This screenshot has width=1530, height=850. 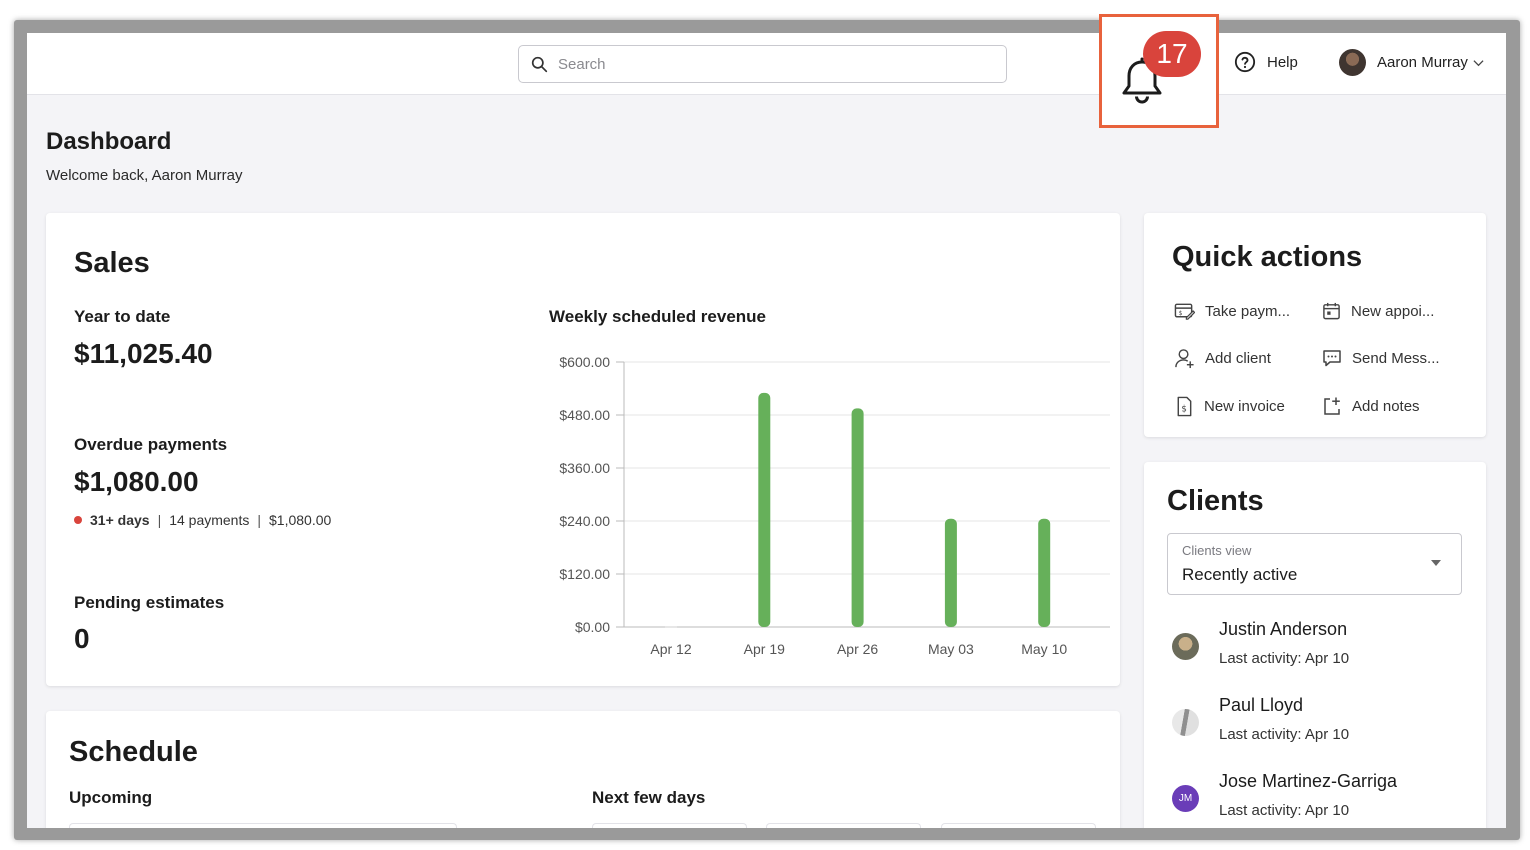 I want to click on calendar-icon, so click(x=1331, y=311).